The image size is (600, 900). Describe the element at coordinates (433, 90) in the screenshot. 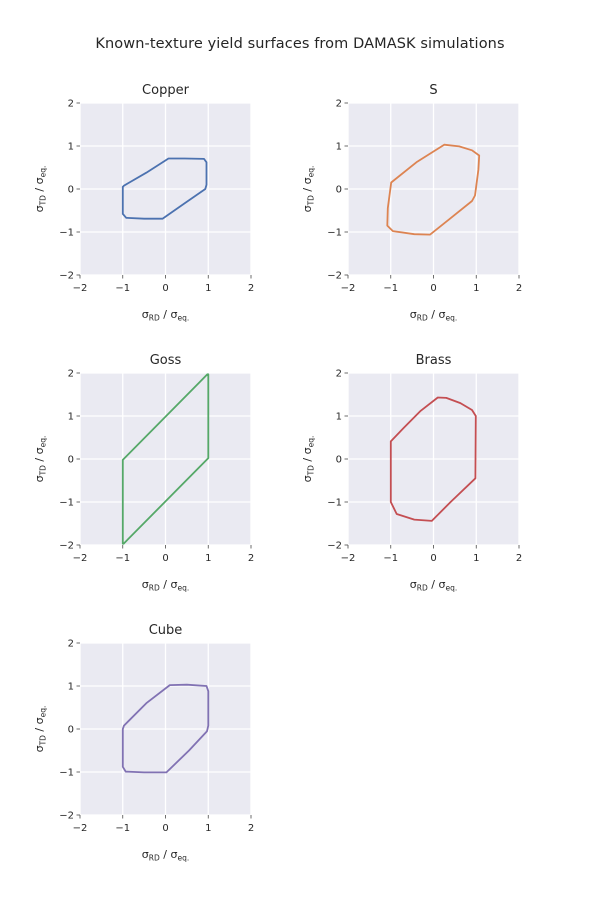

I see `subplot-title: S` at that location.